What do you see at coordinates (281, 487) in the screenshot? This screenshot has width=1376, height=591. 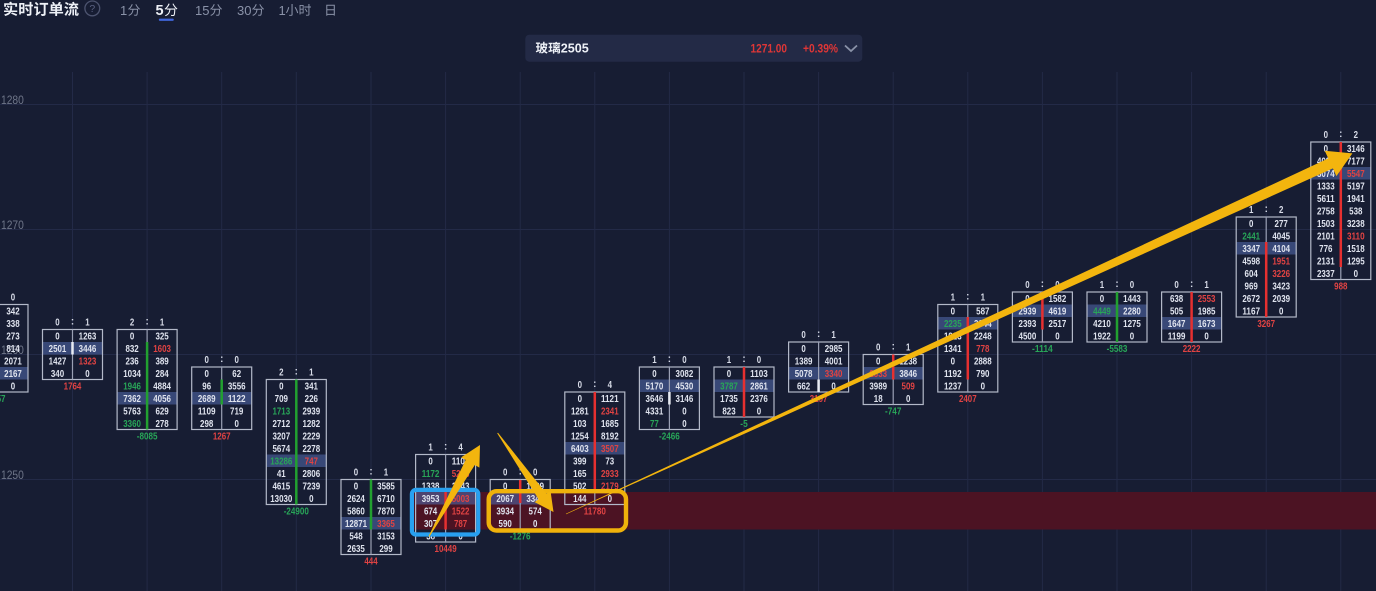 I see `svg-text: 4615` at bounding box center [281, 487].